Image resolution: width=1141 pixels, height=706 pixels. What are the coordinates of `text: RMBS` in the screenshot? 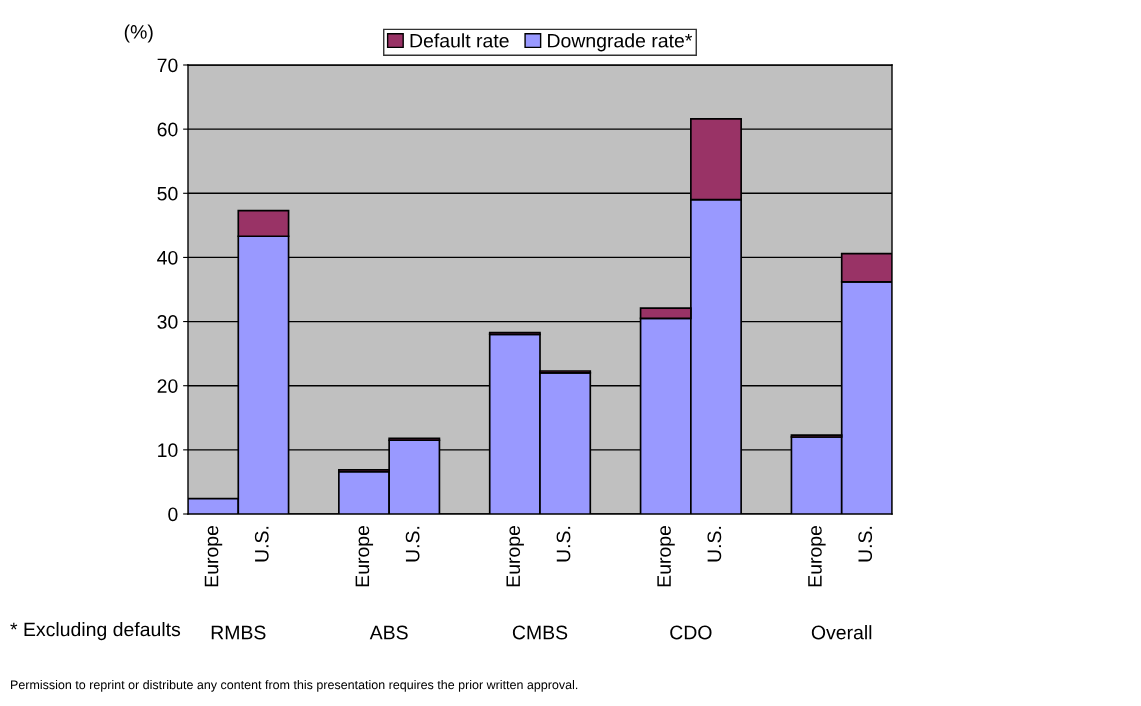 It's located at (238, 632).